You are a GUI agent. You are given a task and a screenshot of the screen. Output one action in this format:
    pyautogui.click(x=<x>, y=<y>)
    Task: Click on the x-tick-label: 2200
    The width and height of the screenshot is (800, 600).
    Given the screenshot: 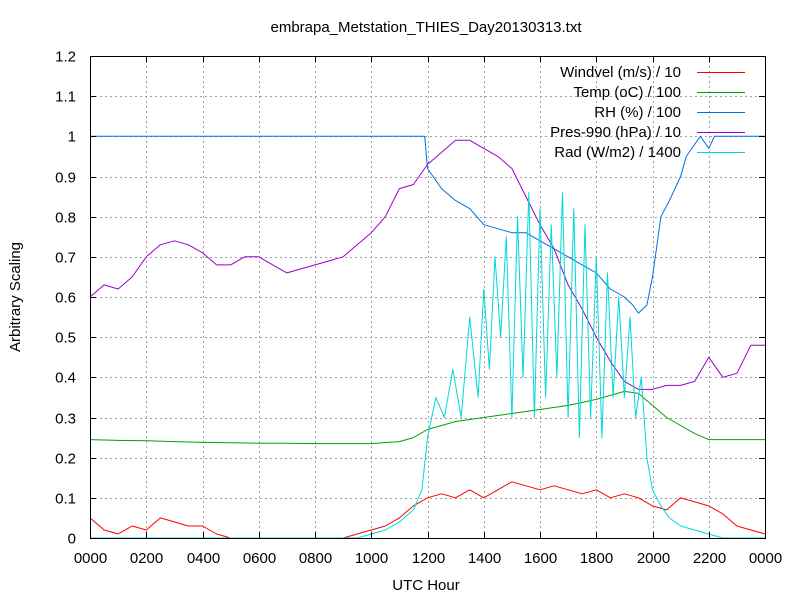 What is the action you would take?
    pyautogui.click(x=709, y=558)
    